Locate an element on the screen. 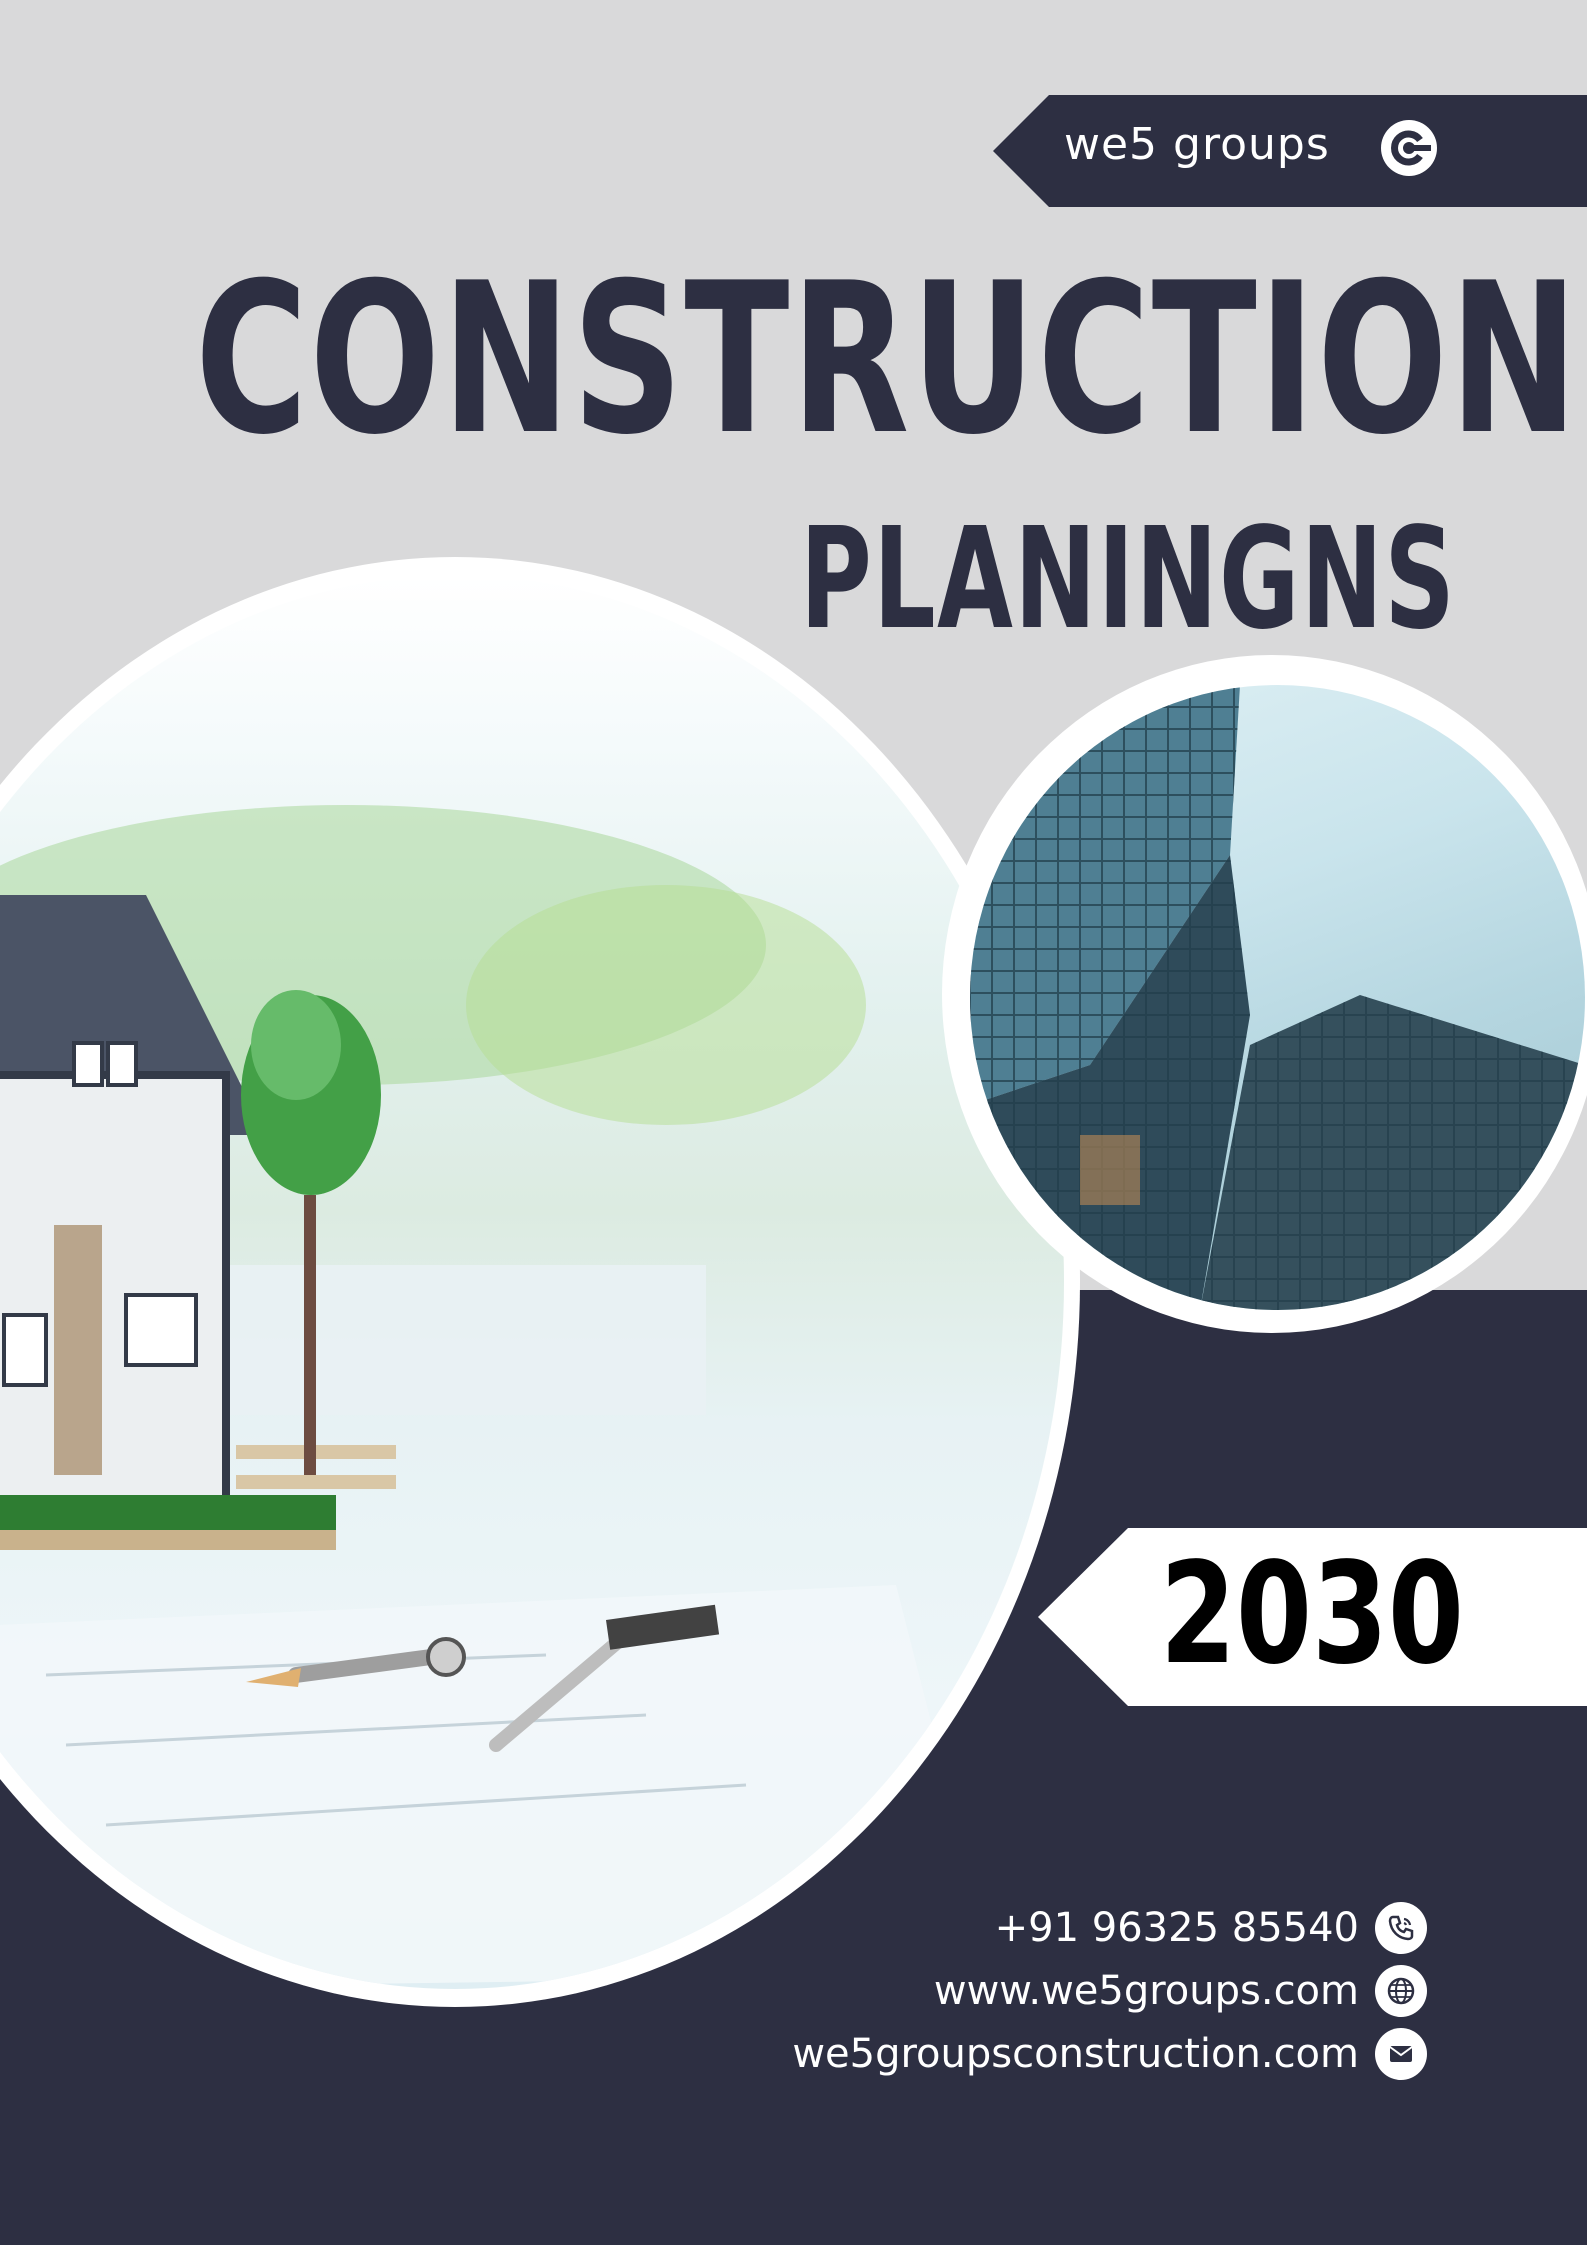 Image resolution: width=1587 pixels, height=2245 pixels. year-label: 2030 is located at coordinates (1312, 1614).